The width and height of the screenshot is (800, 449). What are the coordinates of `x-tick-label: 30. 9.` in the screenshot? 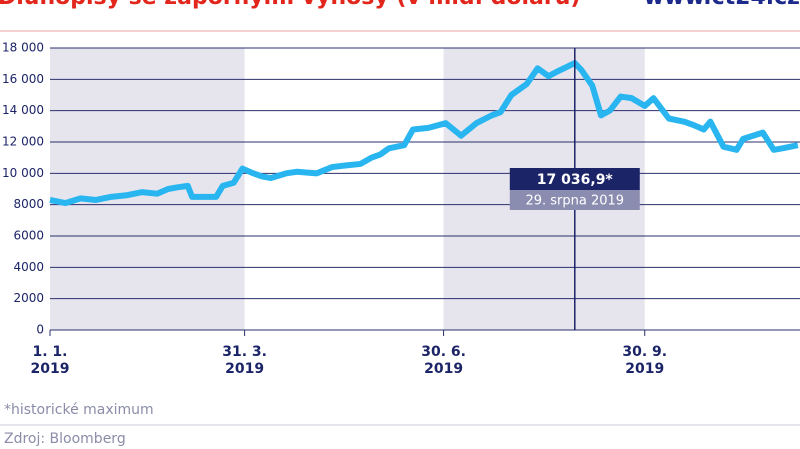 It's located at (644, 352).